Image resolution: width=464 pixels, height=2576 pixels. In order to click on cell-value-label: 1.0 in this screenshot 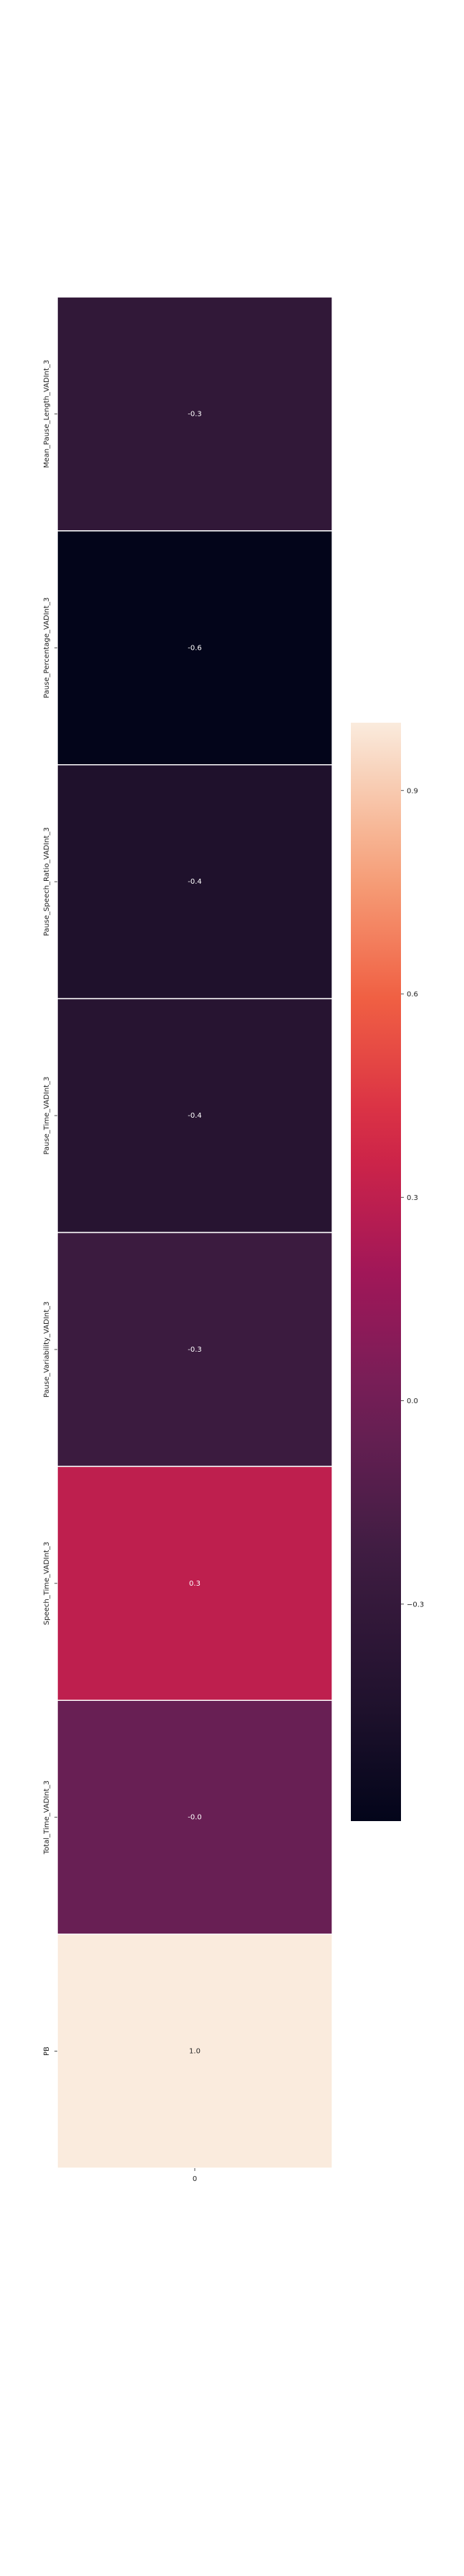, I will do `click(194, 2052)`.